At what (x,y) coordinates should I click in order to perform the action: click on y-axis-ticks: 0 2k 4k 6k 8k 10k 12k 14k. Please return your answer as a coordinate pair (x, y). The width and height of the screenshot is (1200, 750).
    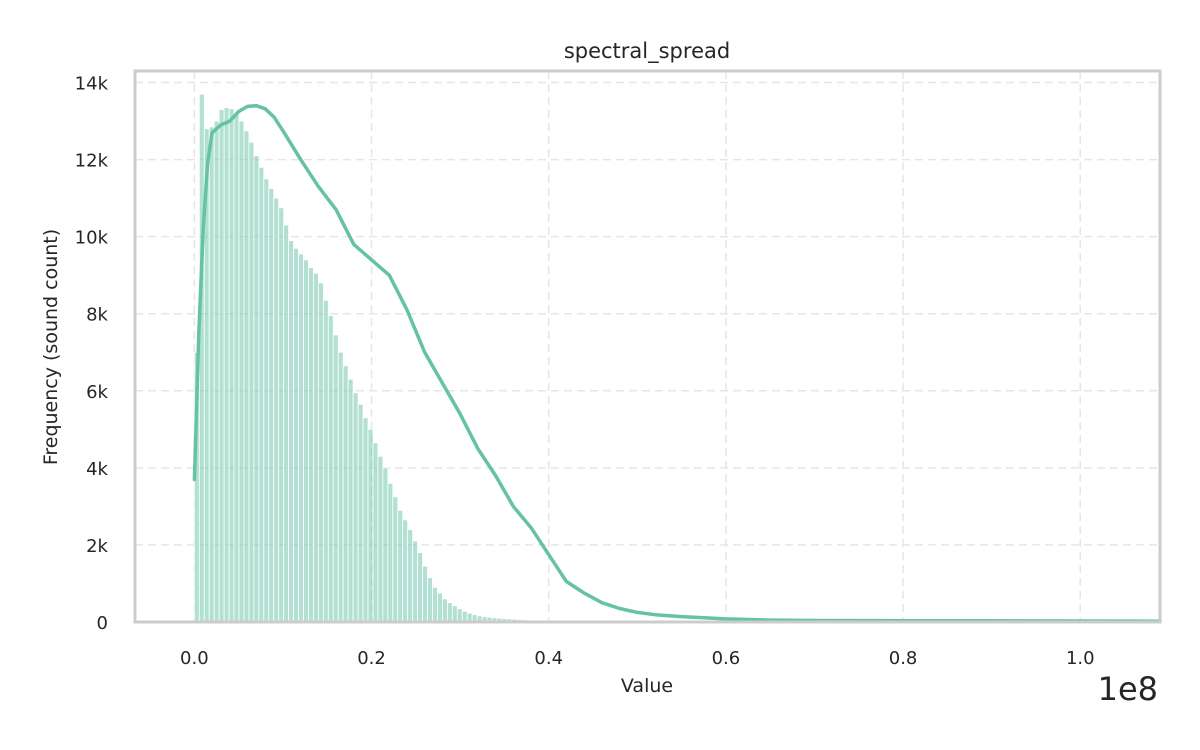
    Looking at the image, I should click on (92, 354).